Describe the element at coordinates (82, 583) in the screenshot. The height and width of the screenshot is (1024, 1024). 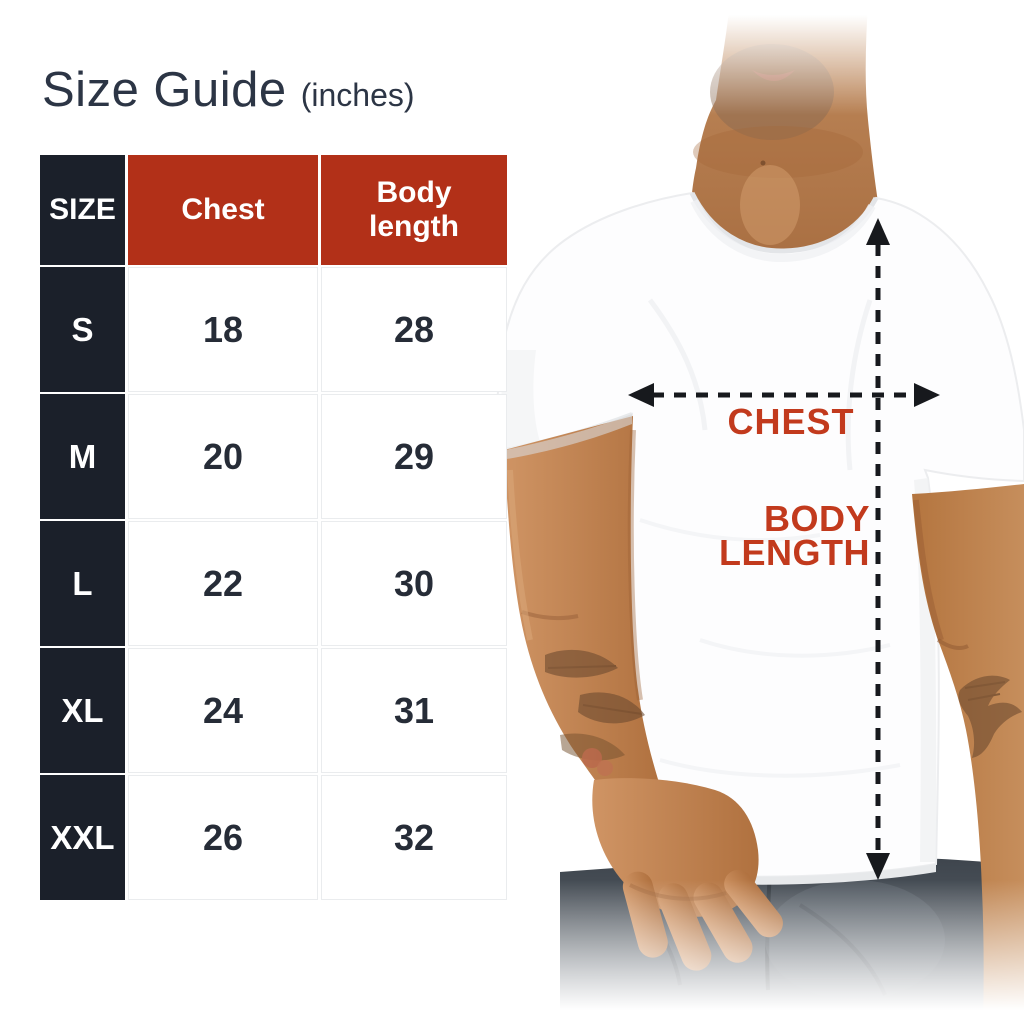
I see `row-size-l: L` at that location.